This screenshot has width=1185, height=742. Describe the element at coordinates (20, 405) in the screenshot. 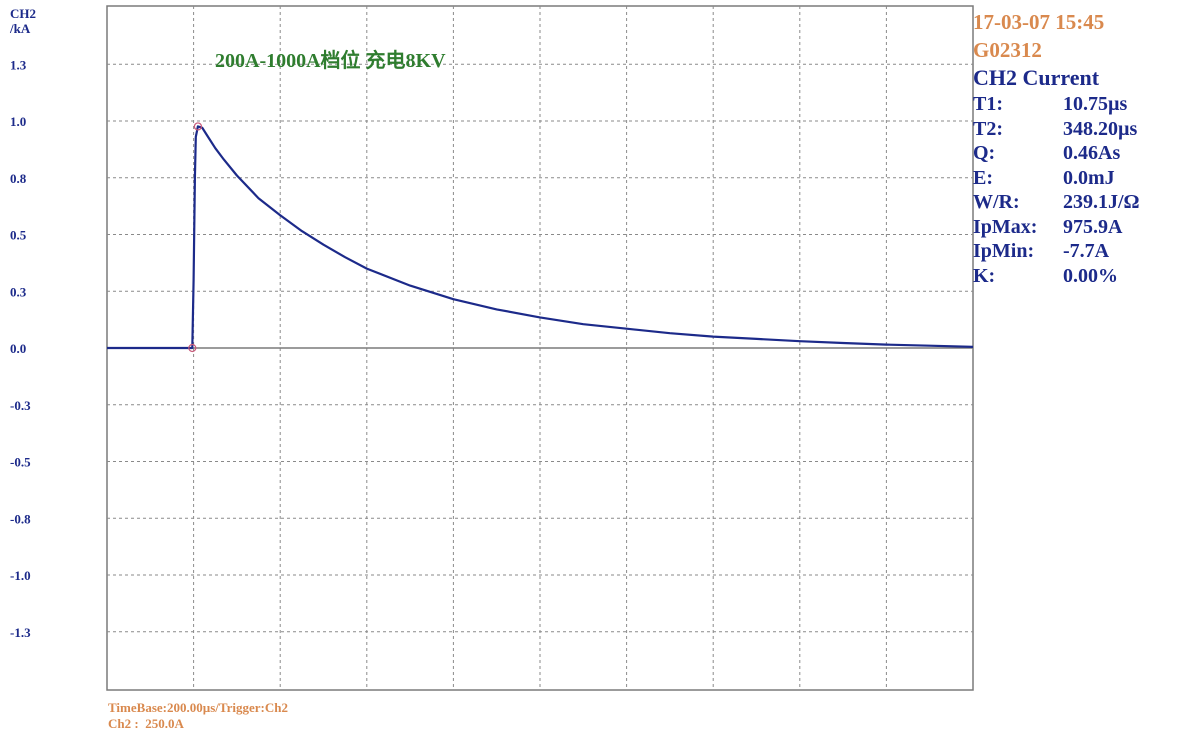

I see `y-tick-label: -0.3` at that location.